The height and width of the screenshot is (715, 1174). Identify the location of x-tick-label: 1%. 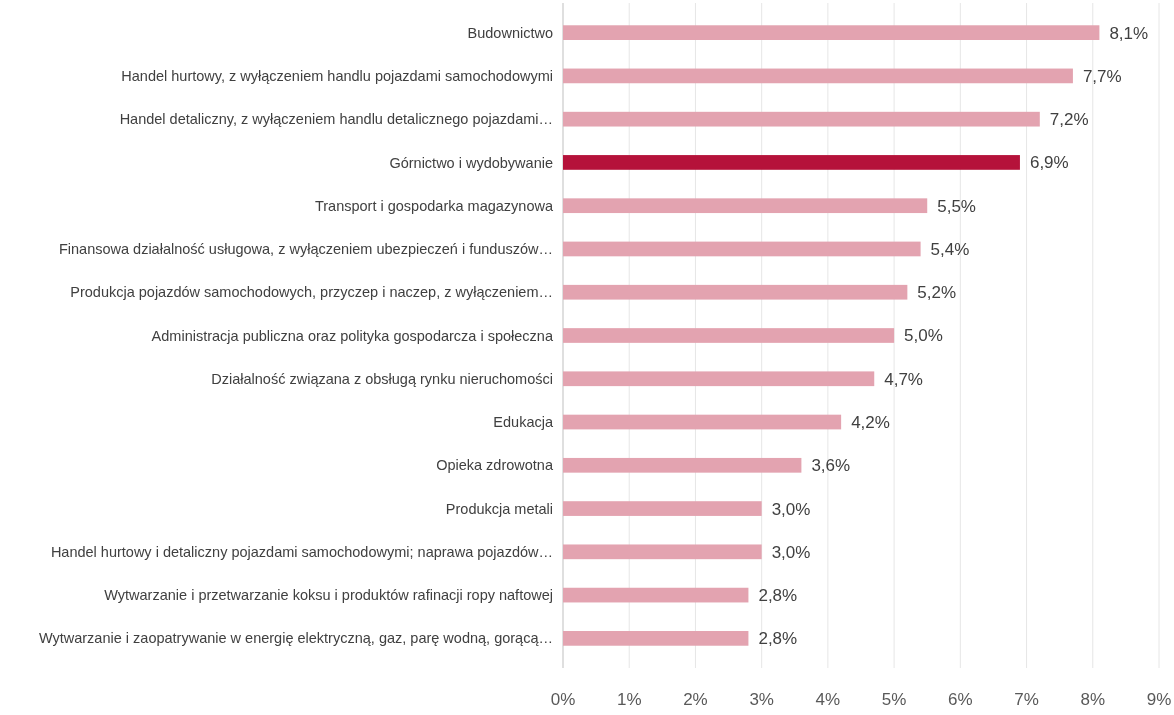
(629, 699).